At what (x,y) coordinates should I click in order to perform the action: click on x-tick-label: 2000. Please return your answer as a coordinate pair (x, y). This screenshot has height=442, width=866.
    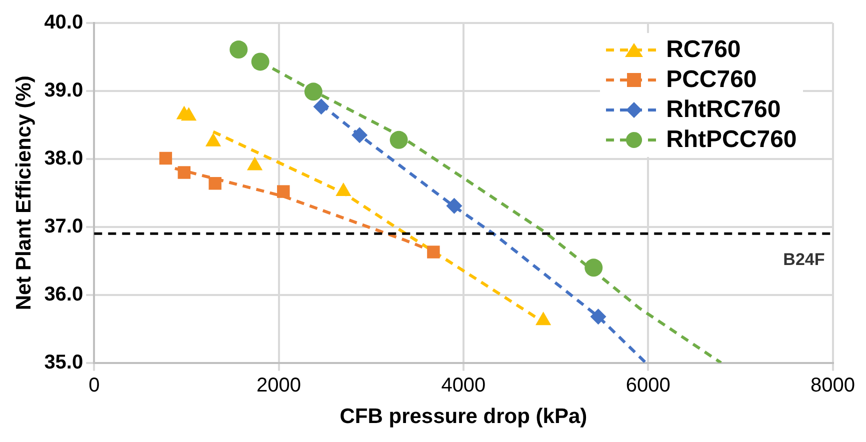
    Looking at the image, I should click on (279, 385).